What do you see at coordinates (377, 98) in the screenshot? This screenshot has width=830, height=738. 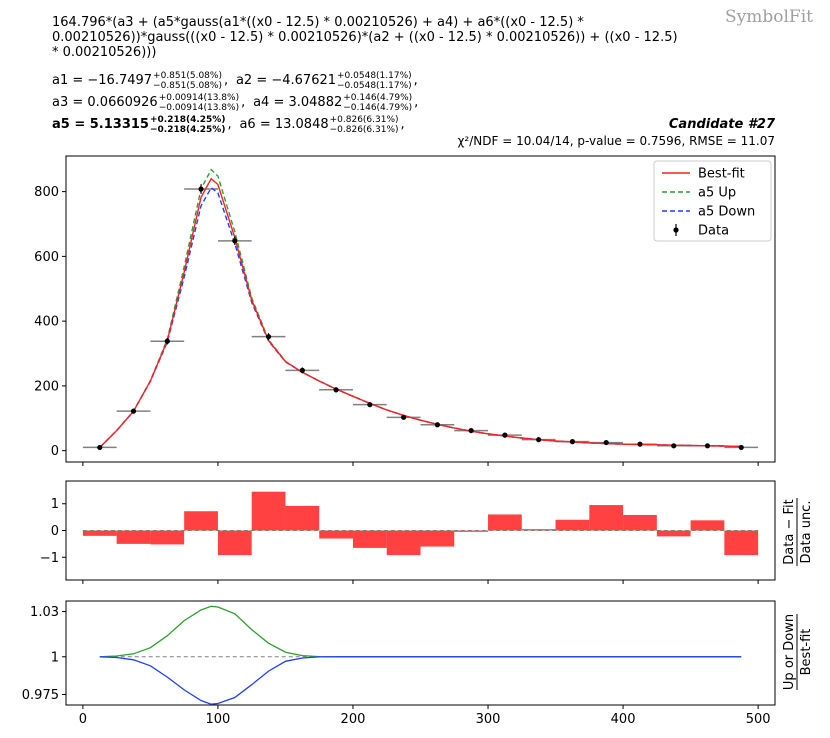 I see `param-a4-upper: +0.146(4.79%)` at bounding box center [377, 98].